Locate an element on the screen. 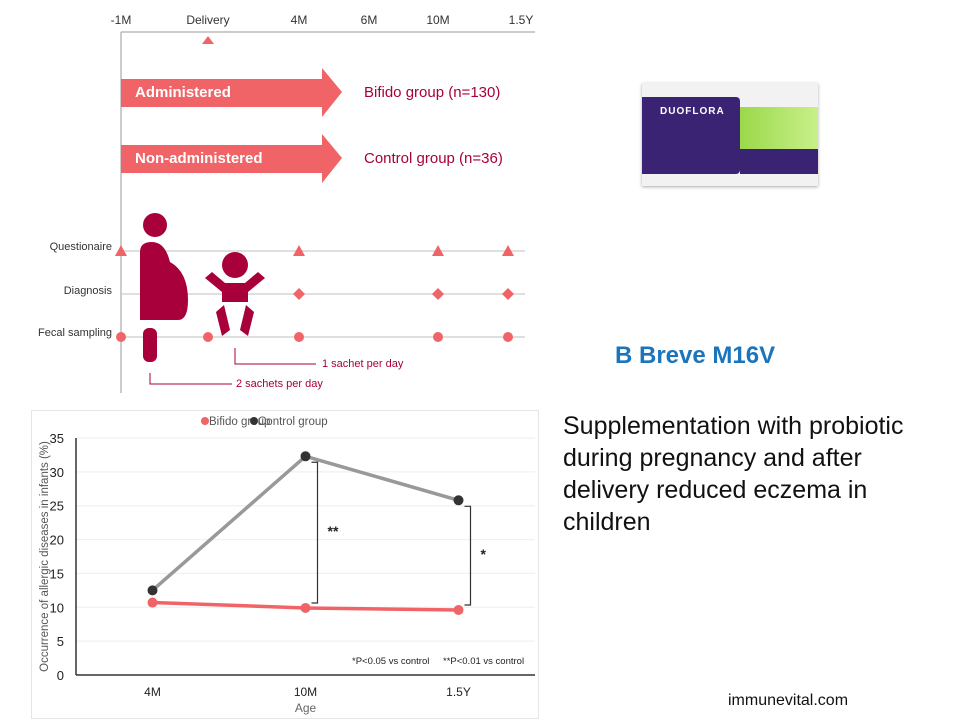 Image resolution: width=960 pixels, height=720 pixels. y-tick-label: 25 is located at coordinates (57, 506).